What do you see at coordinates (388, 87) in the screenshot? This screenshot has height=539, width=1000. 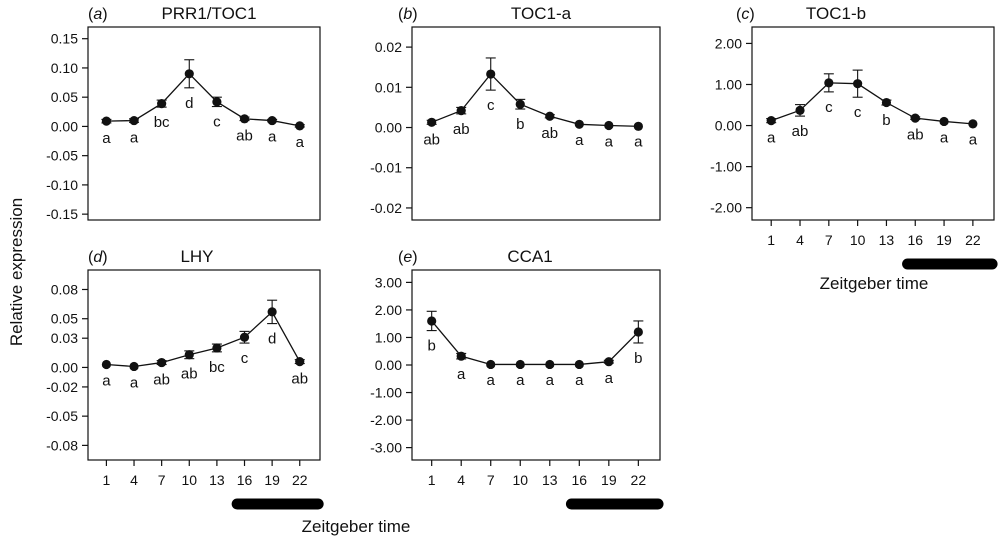 I see `y-tick-label: 0.01` at bounding box center [388, 87].